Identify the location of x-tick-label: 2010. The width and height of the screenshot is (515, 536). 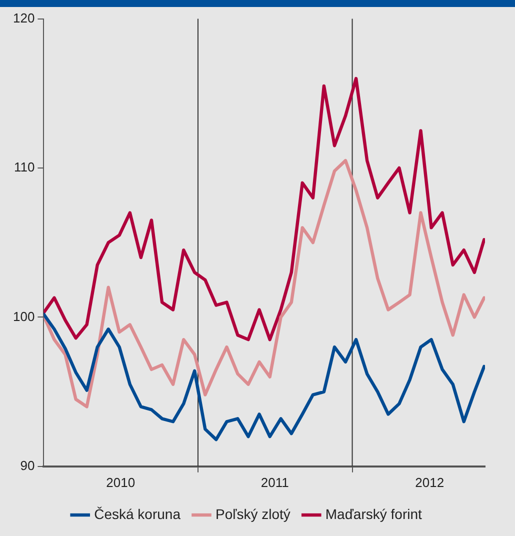
(121, 482).